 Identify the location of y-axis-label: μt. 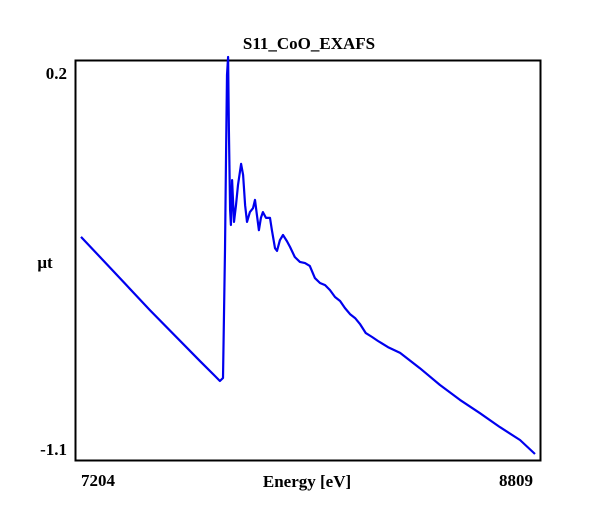
(45, 262).